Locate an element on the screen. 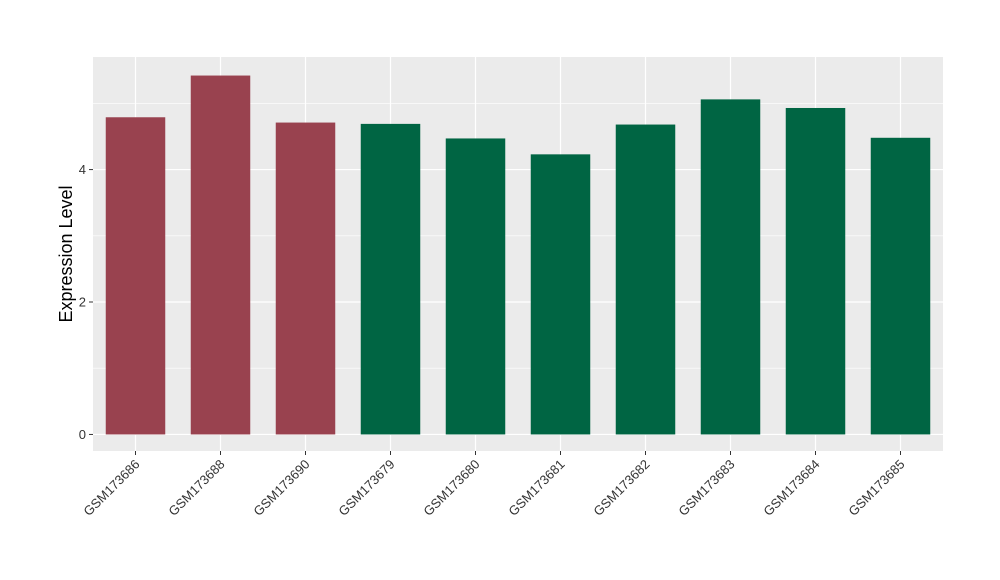 This screenshot has width=1000, height=580. y-tick-label: 0 is located at coordinates (82, 434).